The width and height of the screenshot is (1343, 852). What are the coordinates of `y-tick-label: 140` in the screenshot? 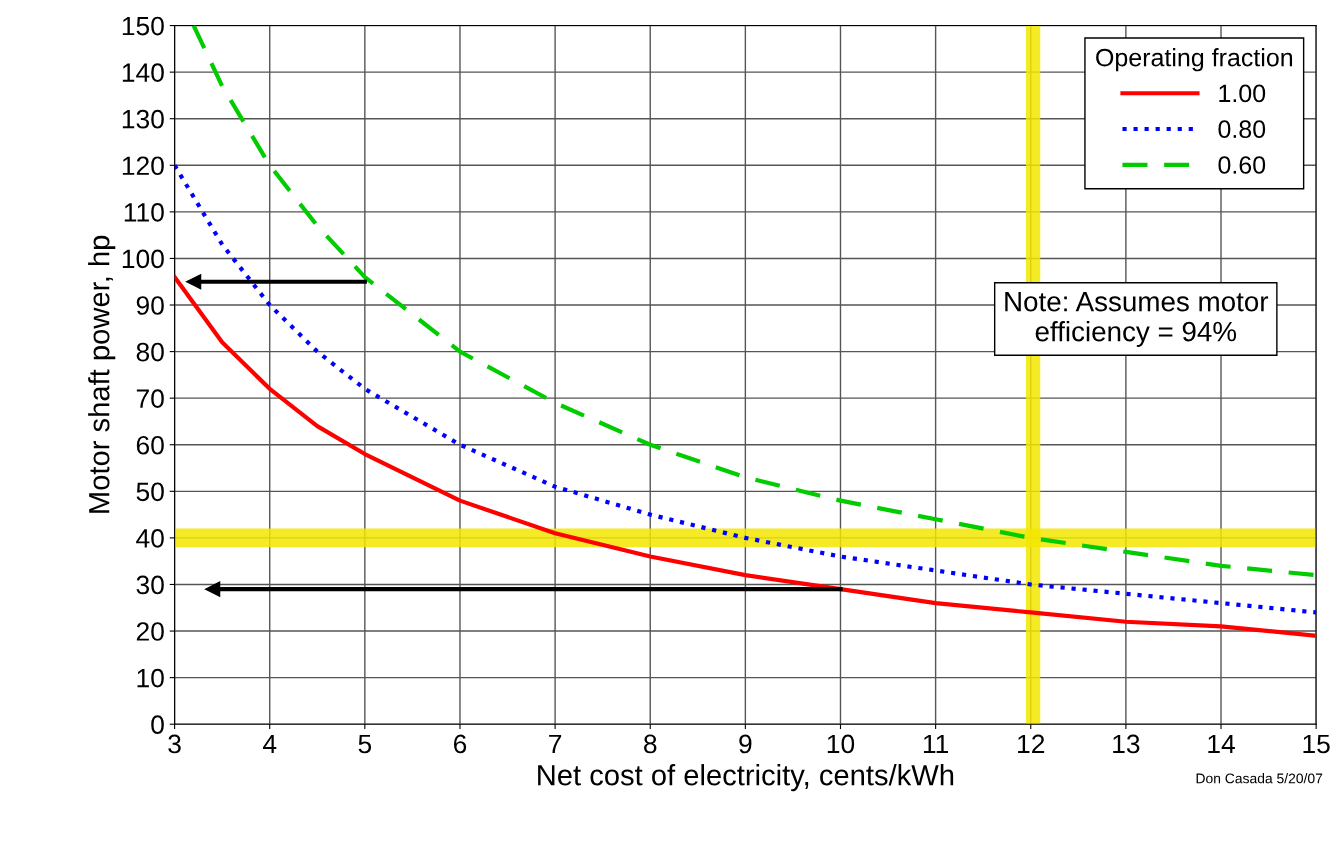 It's located at (143, 72).